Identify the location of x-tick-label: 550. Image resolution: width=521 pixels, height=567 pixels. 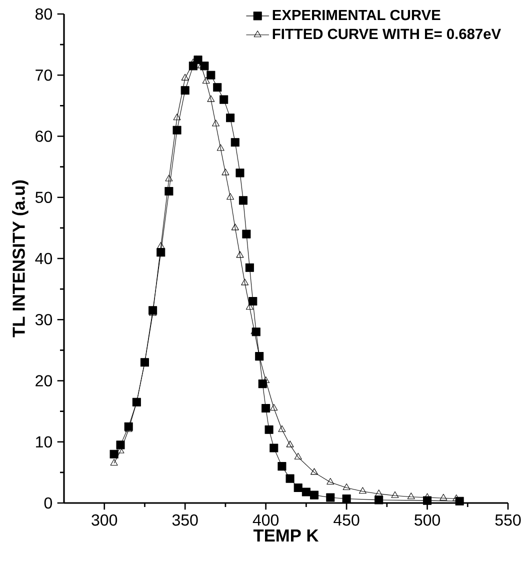
(508, 520).